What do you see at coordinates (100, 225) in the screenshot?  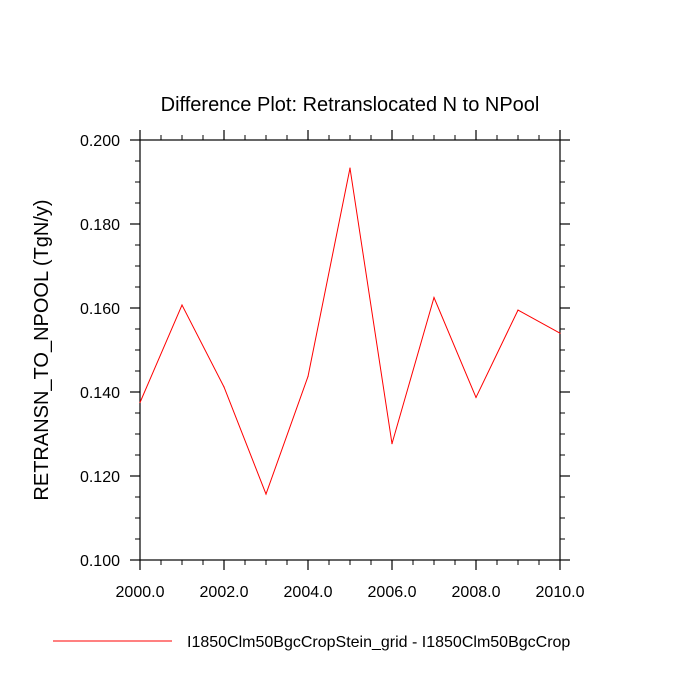 I see `y-tick-label: 0.180` at bounding box center [100, 225].